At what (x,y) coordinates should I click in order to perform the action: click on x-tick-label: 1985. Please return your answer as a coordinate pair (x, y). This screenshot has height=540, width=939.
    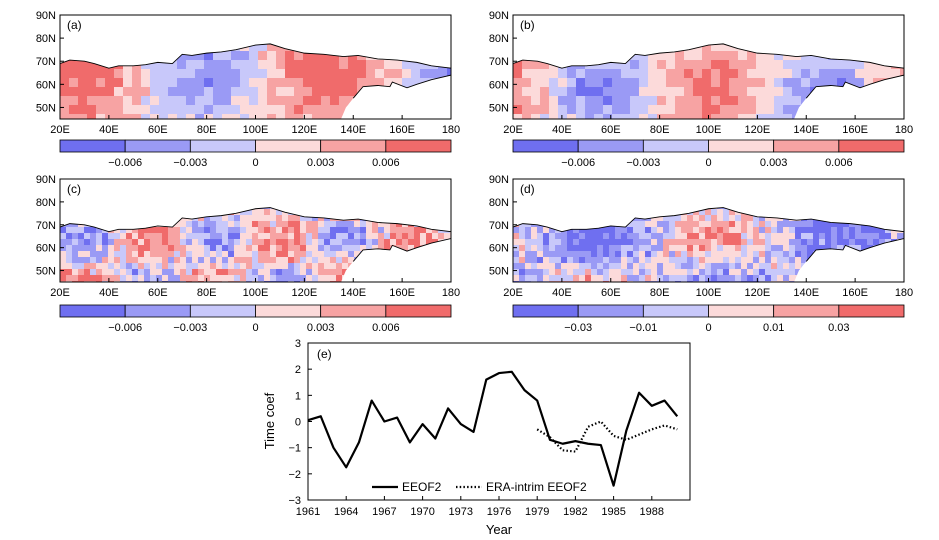
    Looking at the image, I should click on (613, 512).